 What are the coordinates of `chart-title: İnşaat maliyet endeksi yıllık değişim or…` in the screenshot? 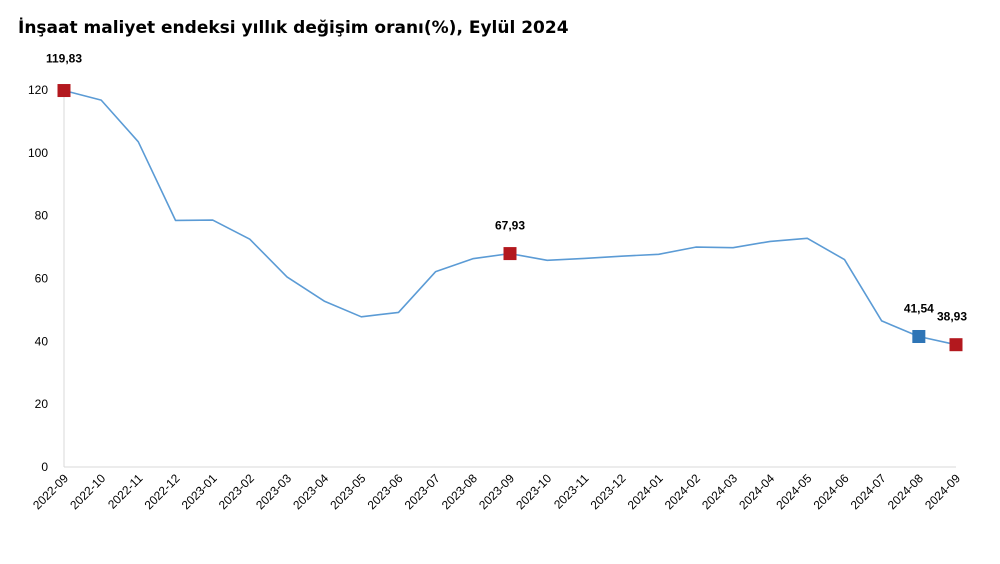 It's located at (293, 28).